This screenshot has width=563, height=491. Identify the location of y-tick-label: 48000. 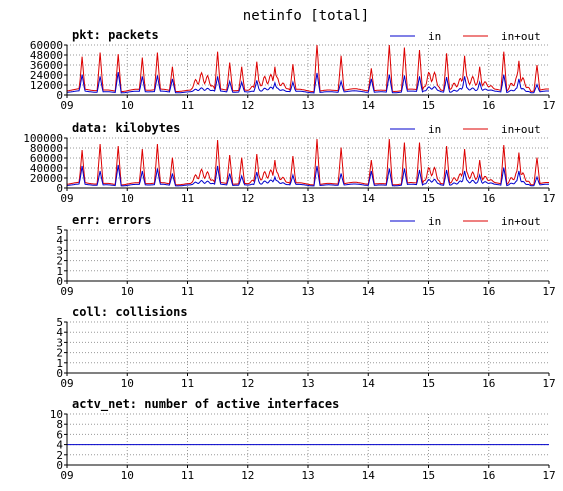
(46, 55).